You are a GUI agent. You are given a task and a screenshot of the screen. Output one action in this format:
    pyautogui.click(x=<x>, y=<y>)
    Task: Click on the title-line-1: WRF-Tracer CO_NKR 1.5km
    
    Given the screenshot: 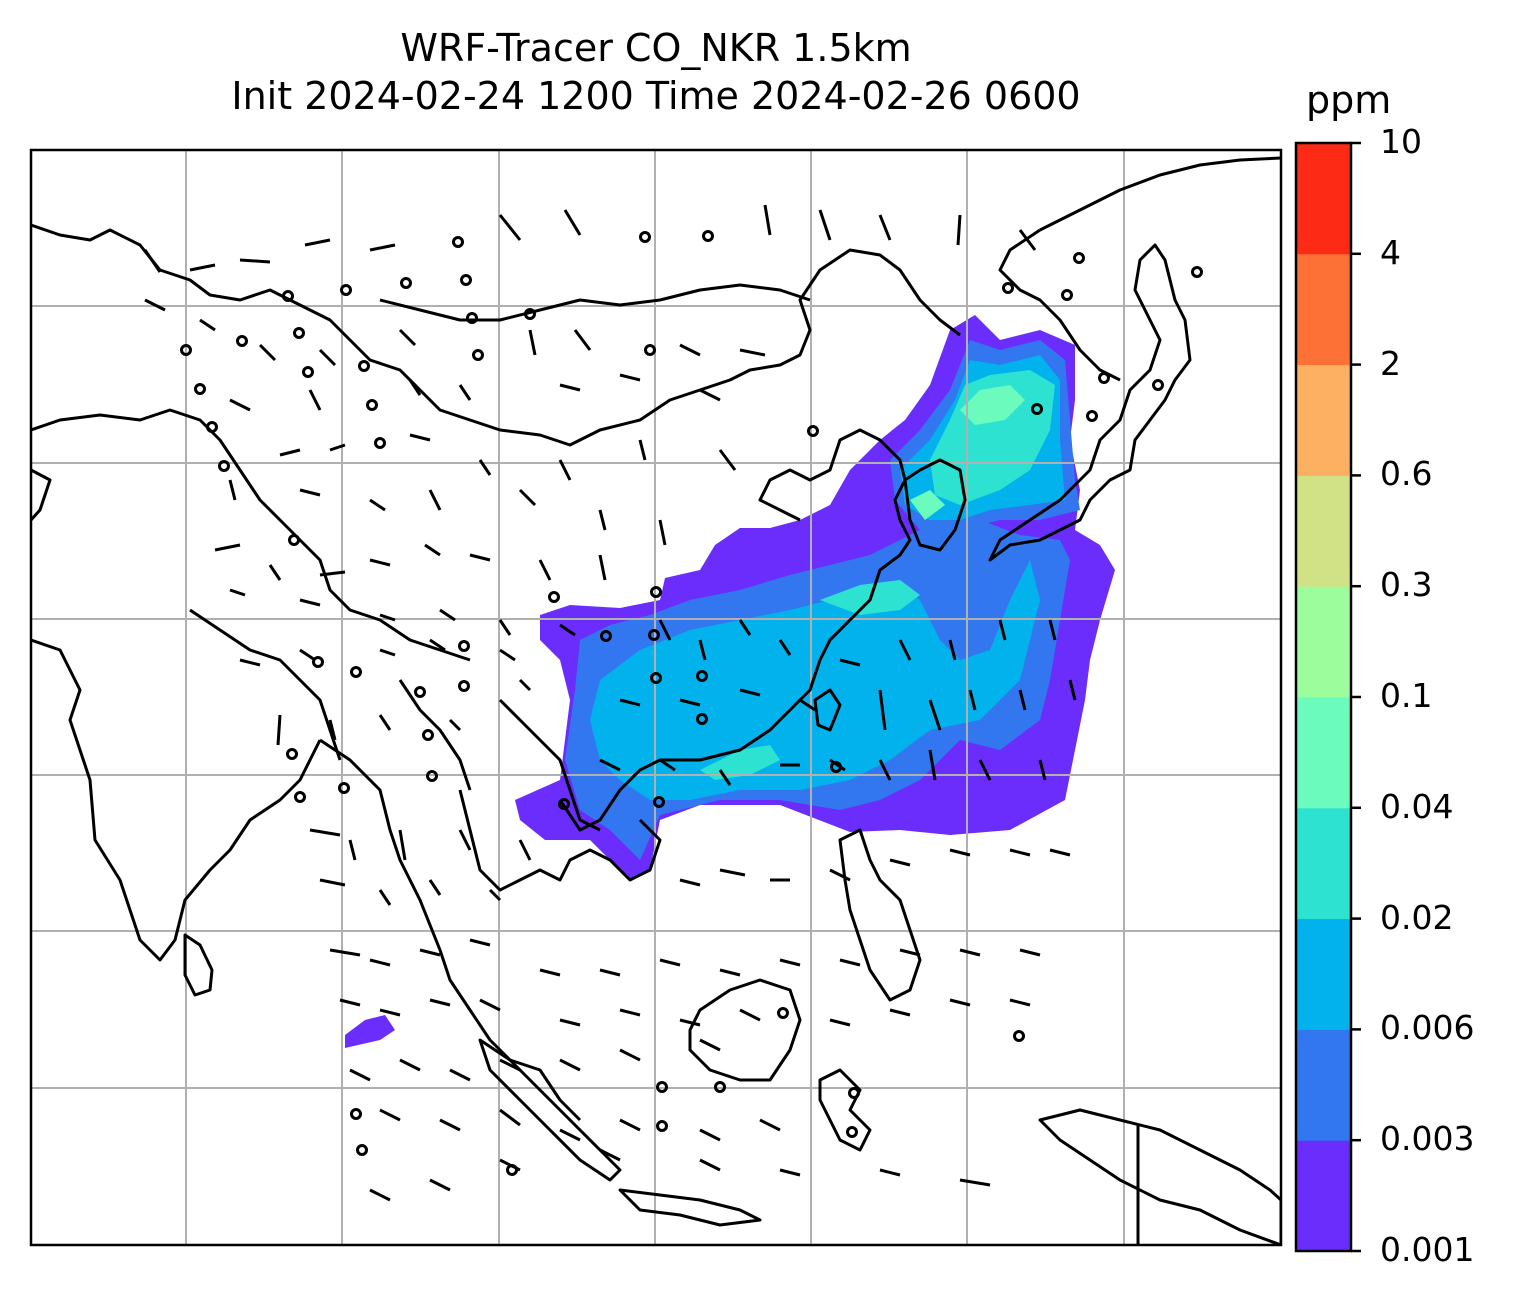 What is the action you would take?
    pyautogui.click(x=656, y=48)
    